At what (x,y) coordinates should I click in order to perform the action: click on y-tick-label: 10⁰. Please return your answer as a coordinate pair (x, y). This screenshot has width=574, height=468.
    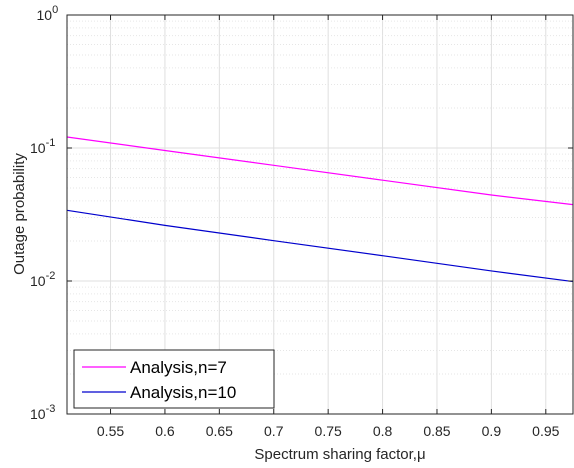
    Looking at the image, I should click on (48, 13).